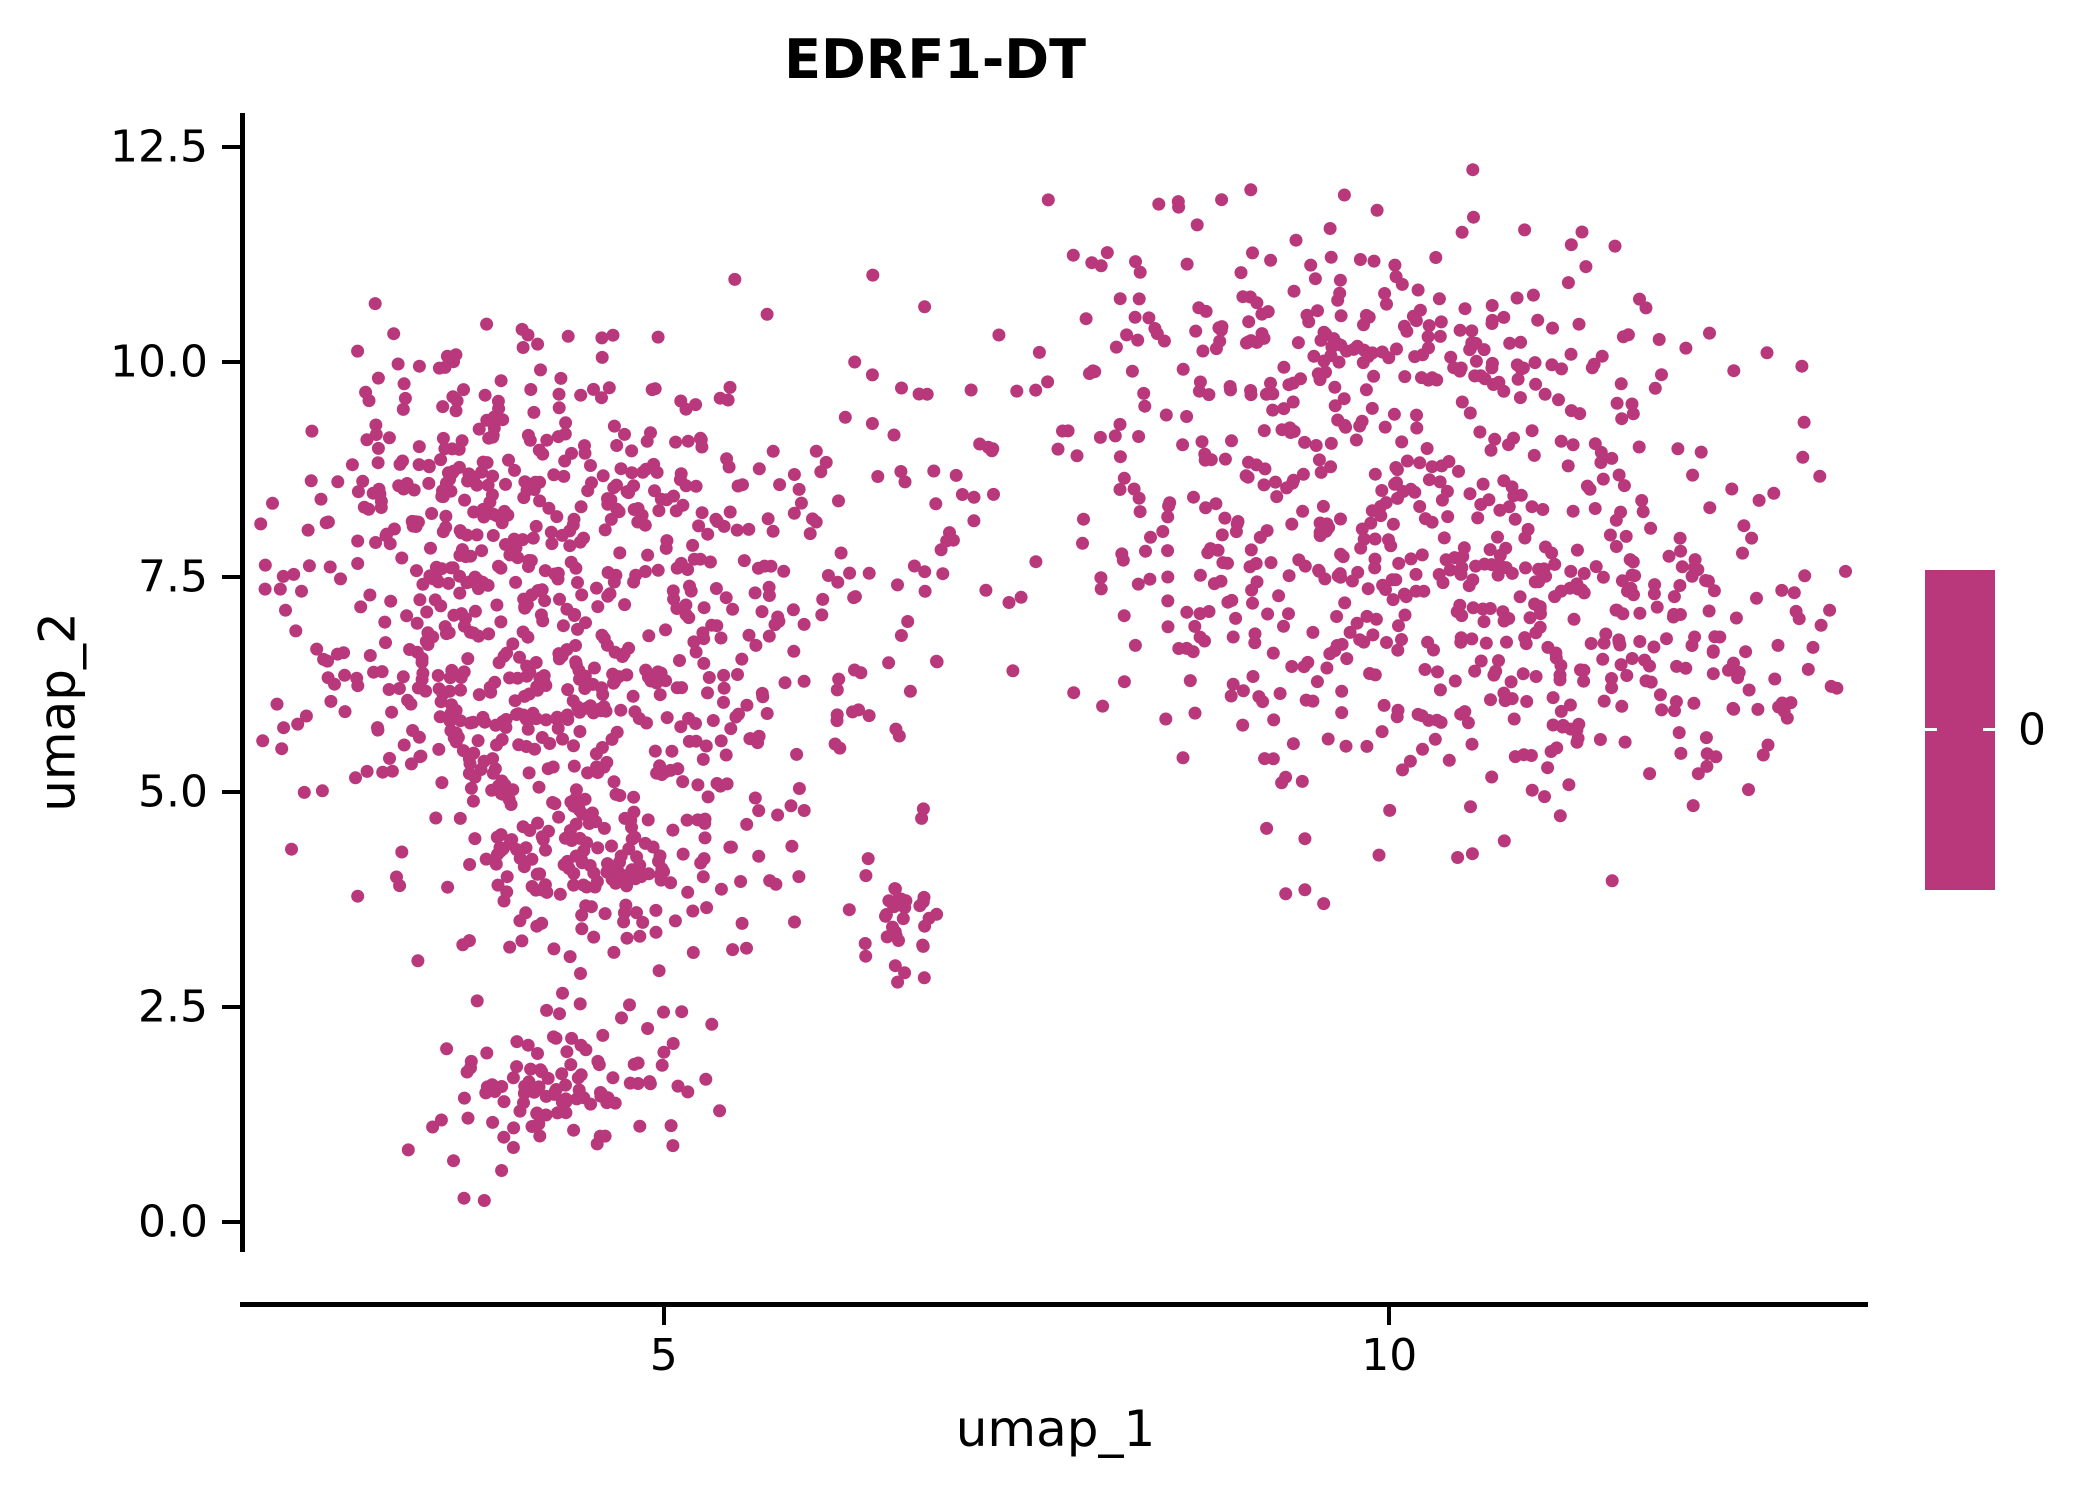 The height and width of the screenshot is (1500, 2100). I want to click on colorbar, so click(1960, 730).